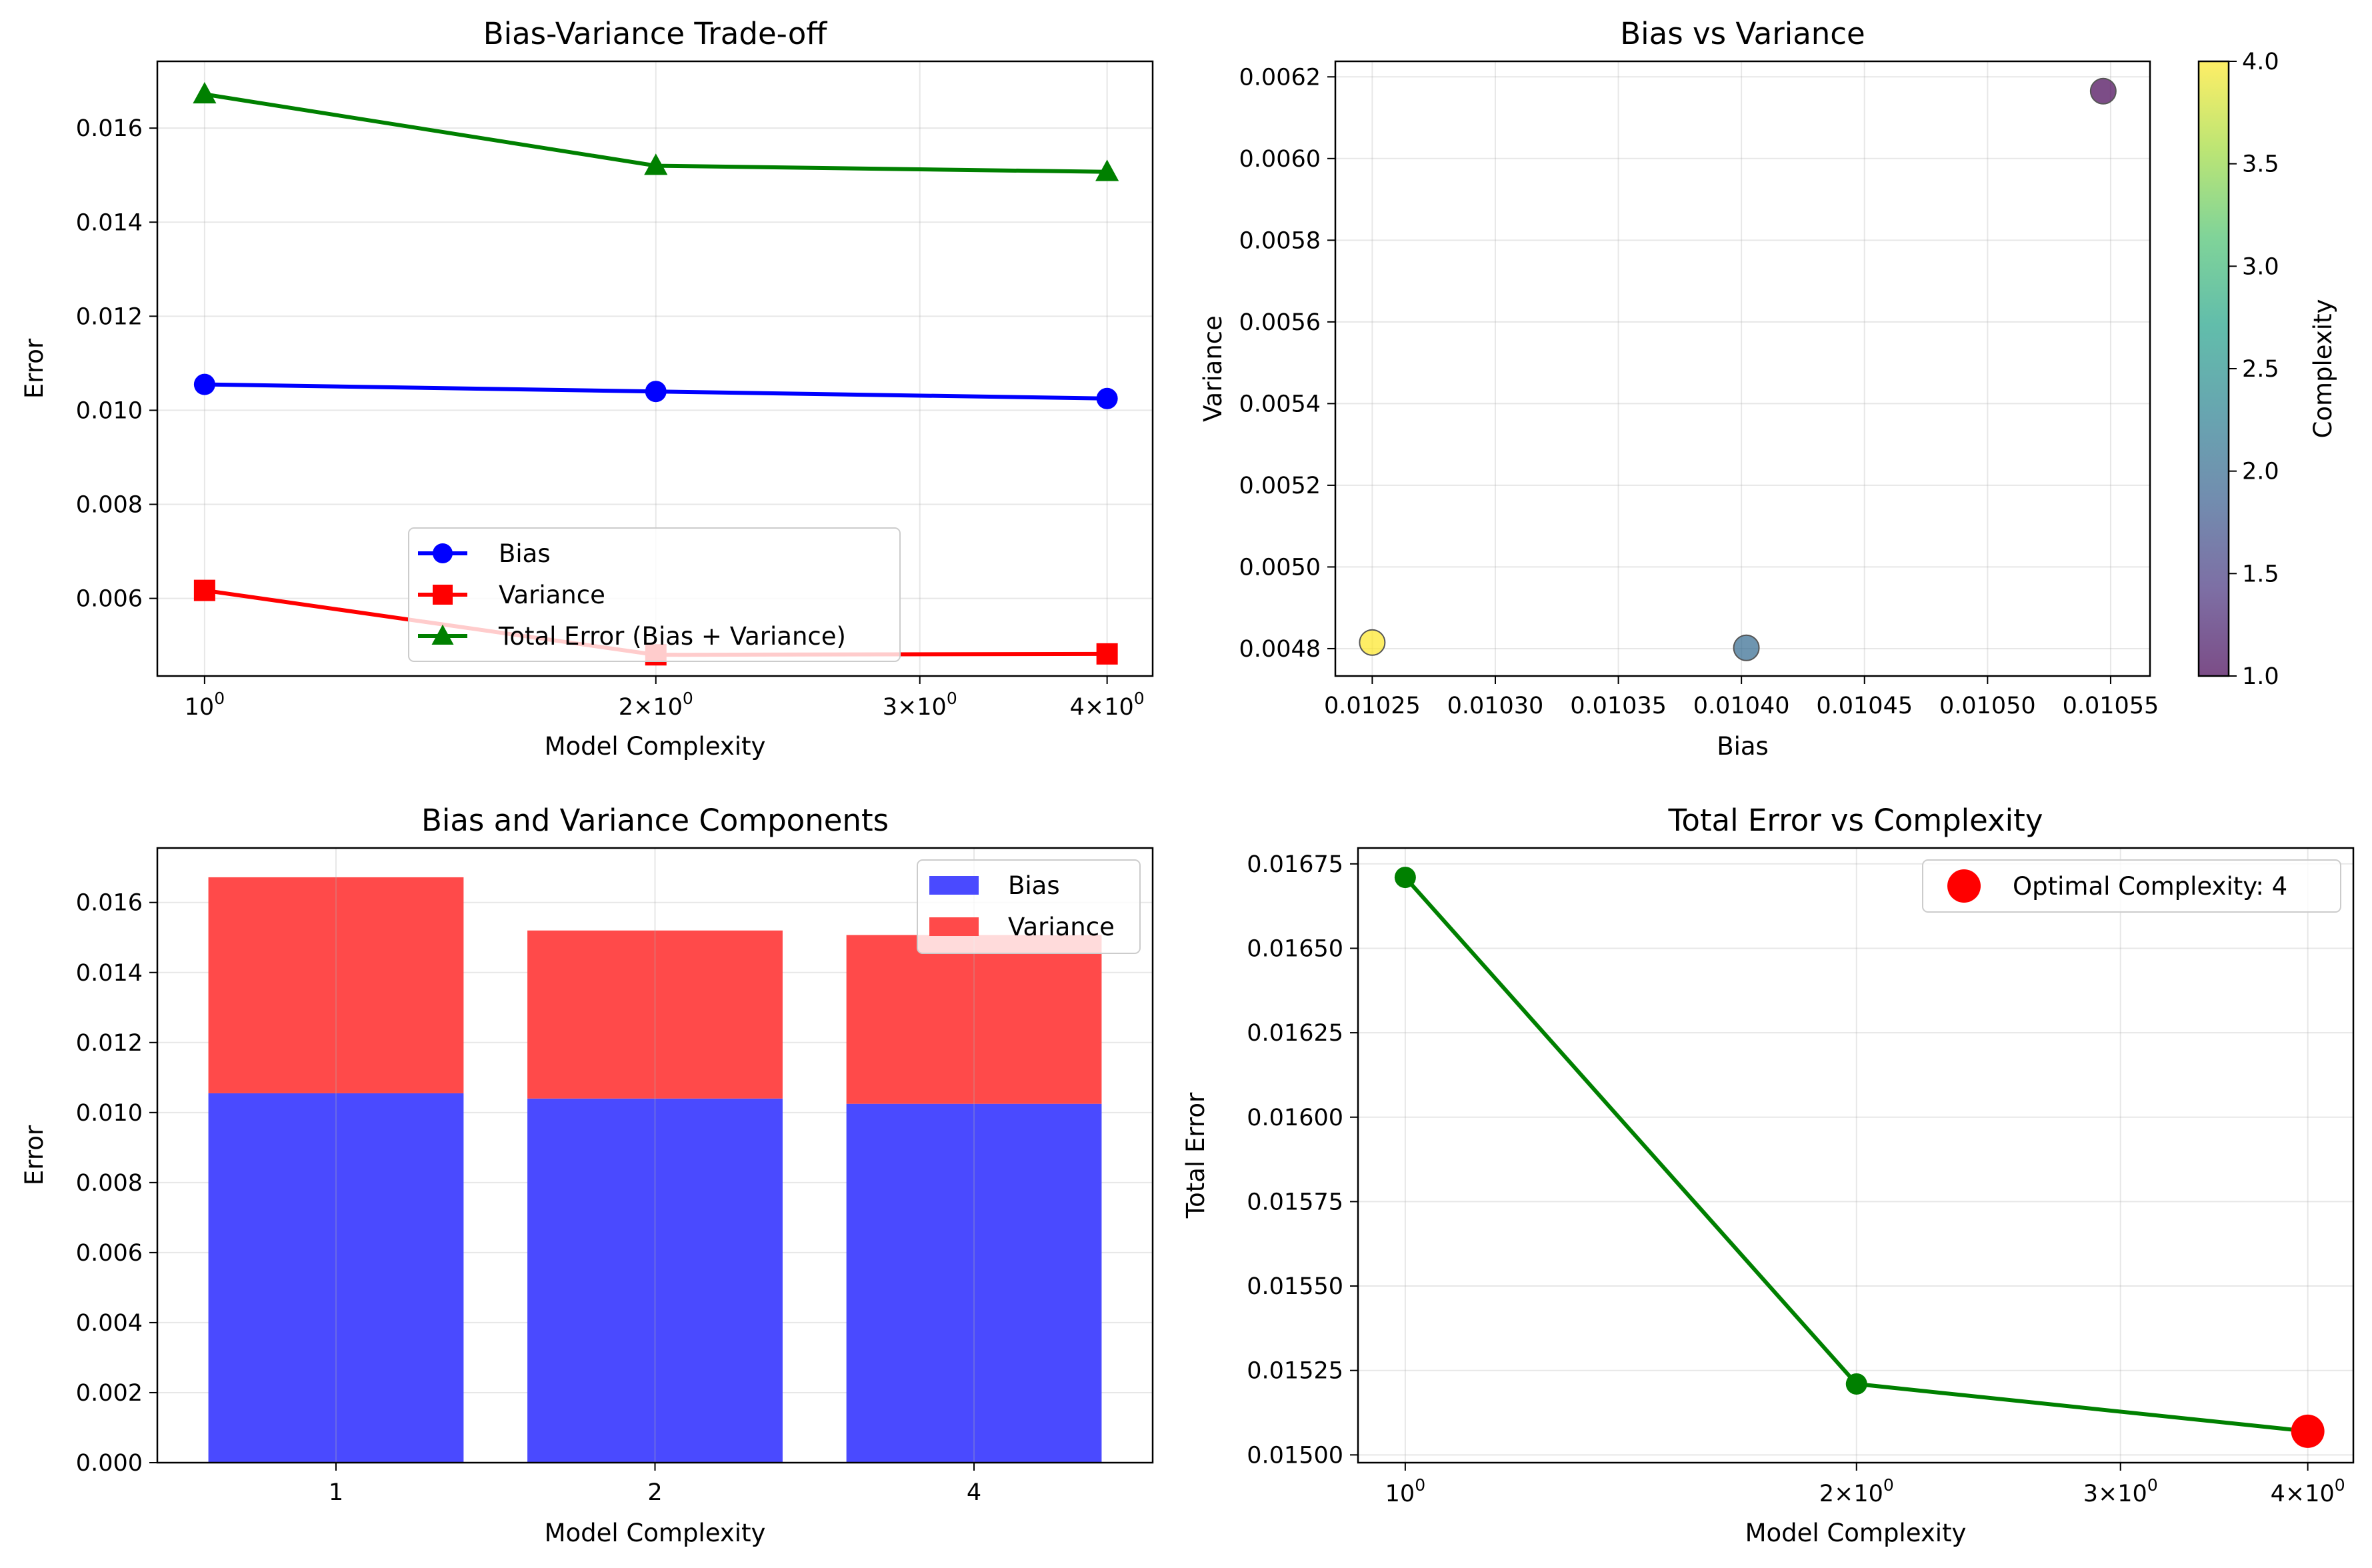 The width and height of the screenshot is (2372, 1568). Describe the element at coordinates (655, 33) in the screenshot. I see `chart-title: Bias-Variance Trade-off` at that location.